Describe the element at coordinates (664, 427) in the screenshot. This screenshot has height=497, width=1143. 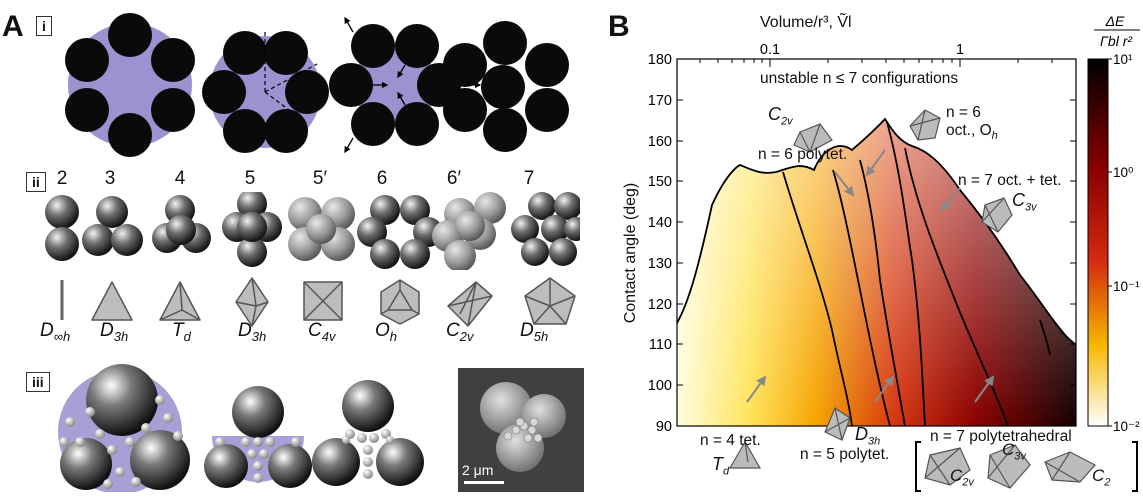
I see `y-tick-90: 90` at that location.